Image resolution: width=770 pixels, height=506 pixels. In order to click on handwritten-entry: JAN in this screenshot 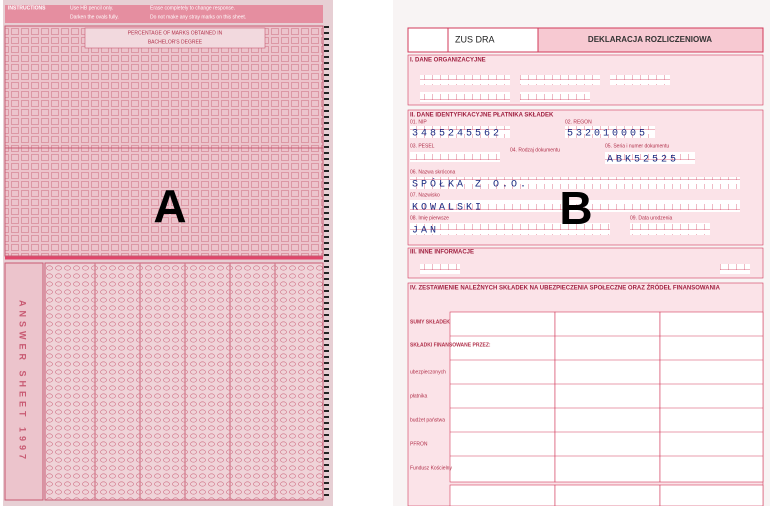, I will do `click(425, 231)`.